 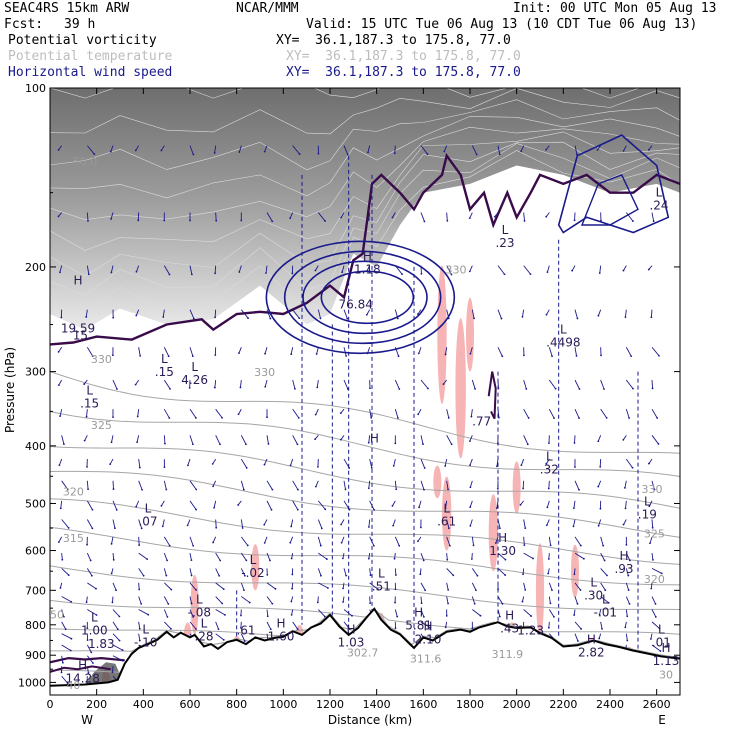 I want to click on pv-contour-label: -.08, so click(x=199, y=613).